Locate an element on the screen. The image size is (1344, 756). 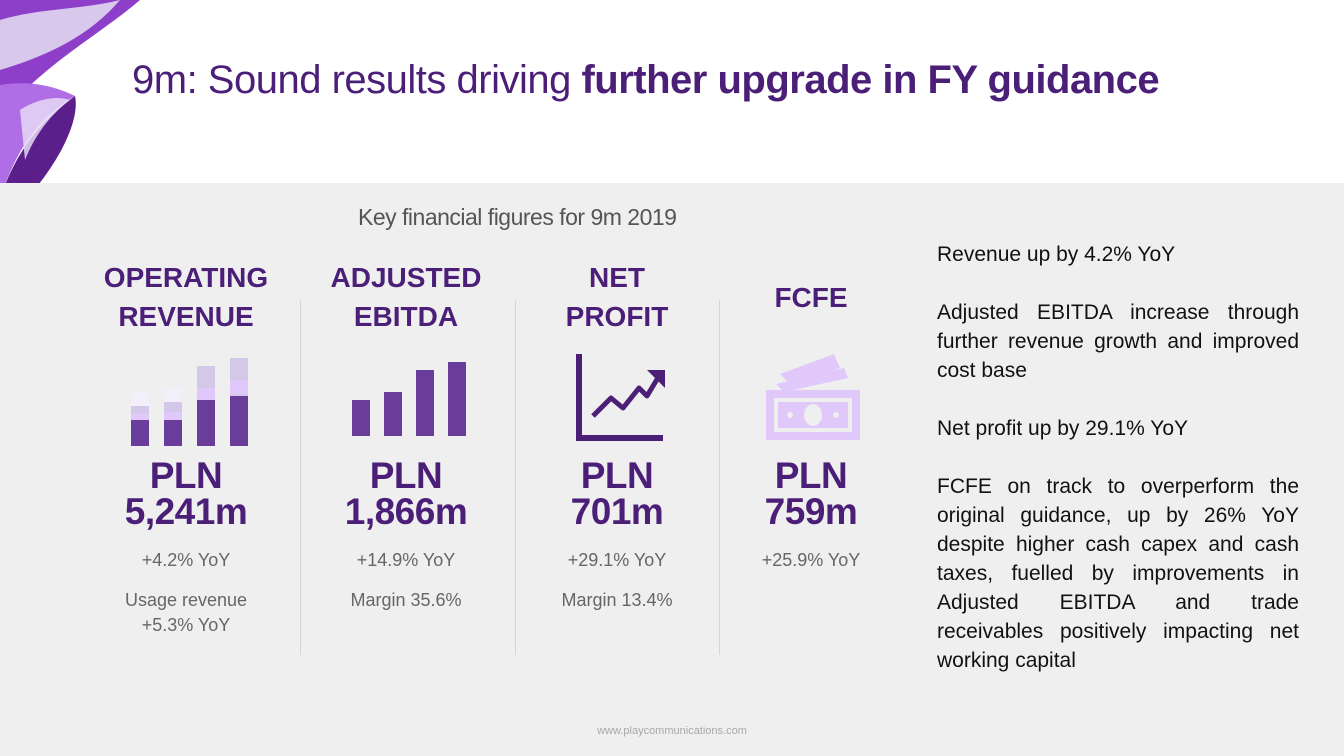
kpi-note-line: Margin 13.4% is located at coordinates (617, 600).